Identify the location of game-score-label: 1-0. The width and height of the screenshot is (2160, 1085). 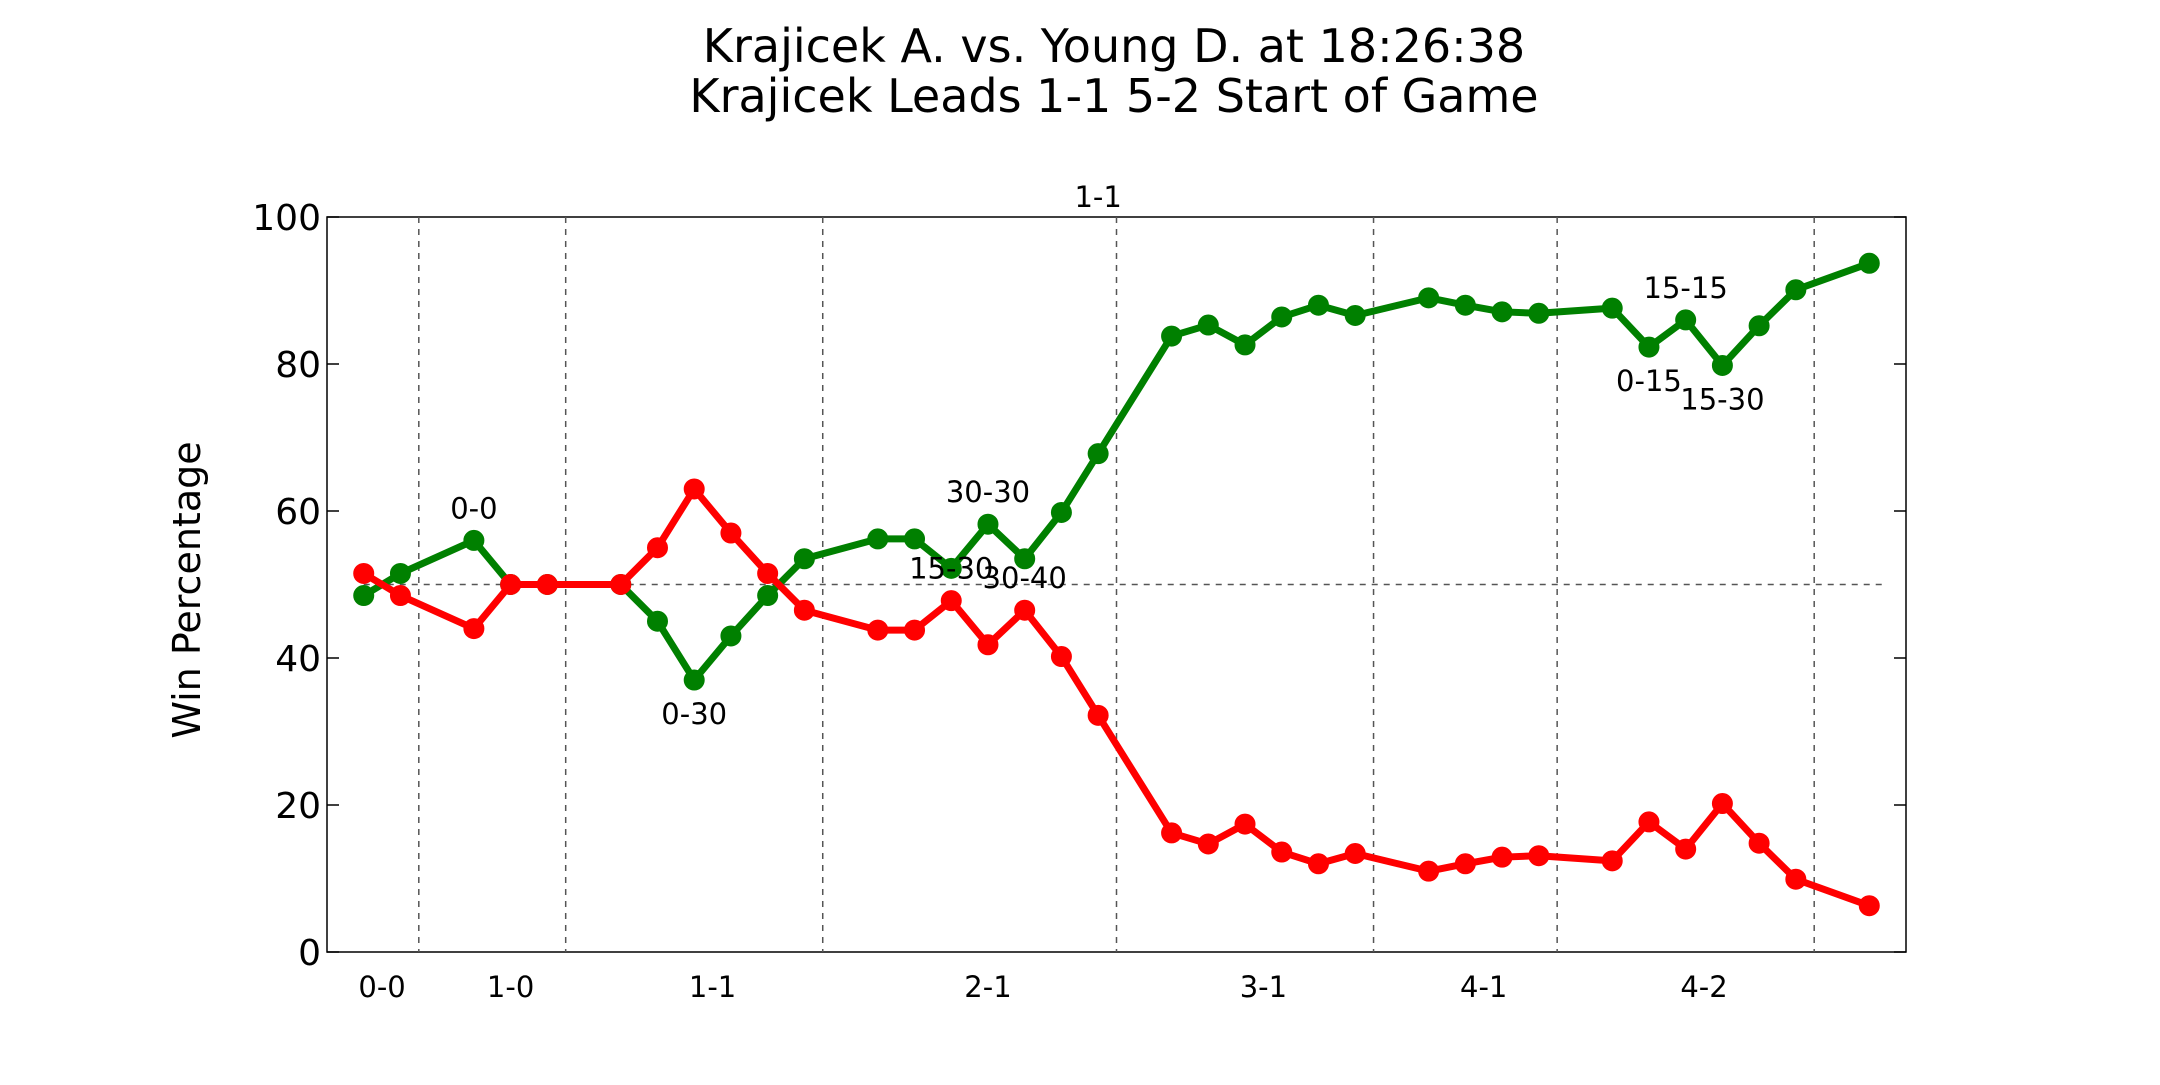
(510, 987).